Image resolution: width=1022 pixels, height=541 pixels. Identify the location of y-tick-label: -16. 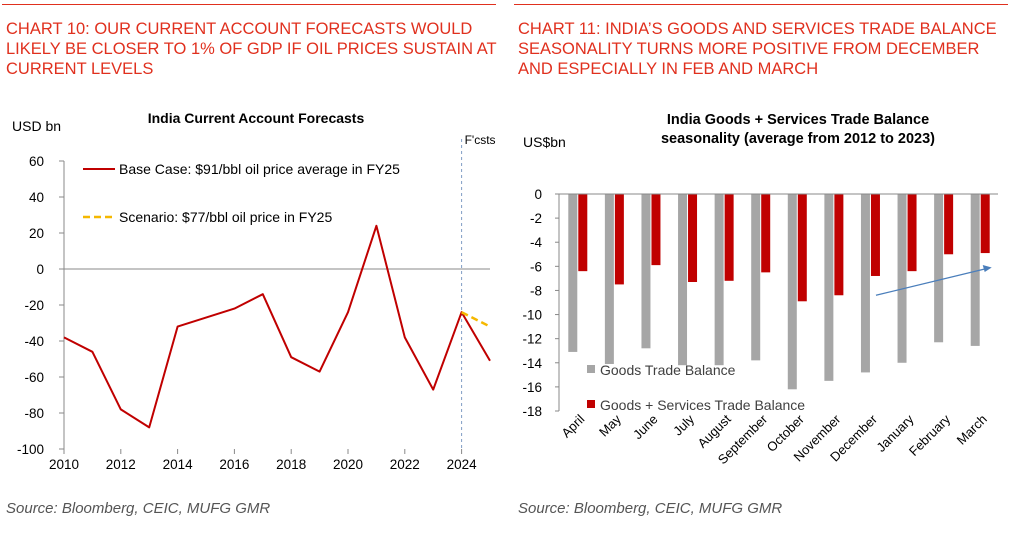
(532, 387).